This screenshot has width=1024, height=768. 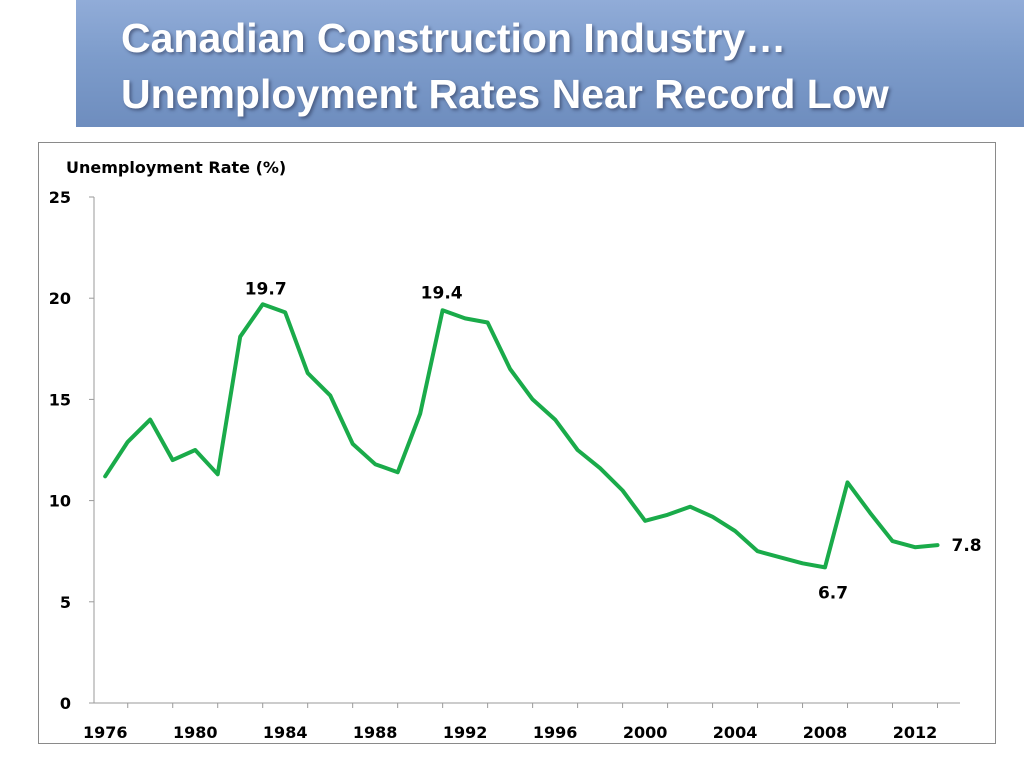 I want to click on data-label: 7.8, so click(x=967, y=546).